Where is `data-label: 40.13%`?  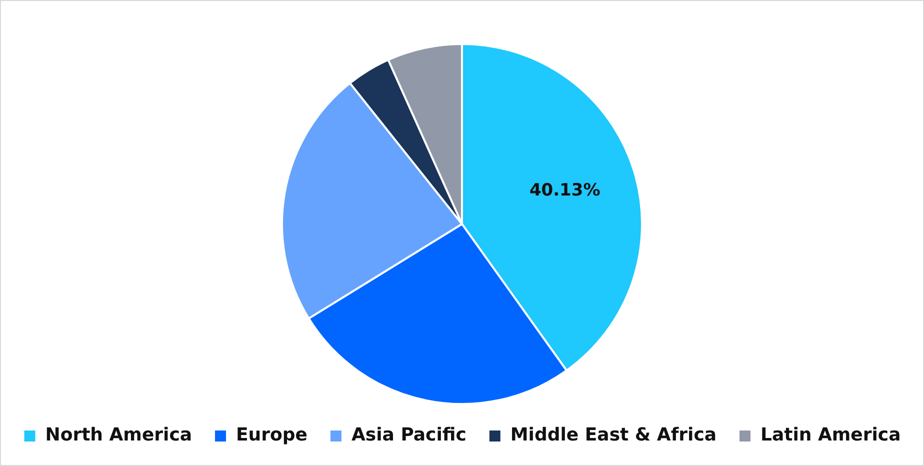 data-label: 40.13% is located at coordinates (564, 190).